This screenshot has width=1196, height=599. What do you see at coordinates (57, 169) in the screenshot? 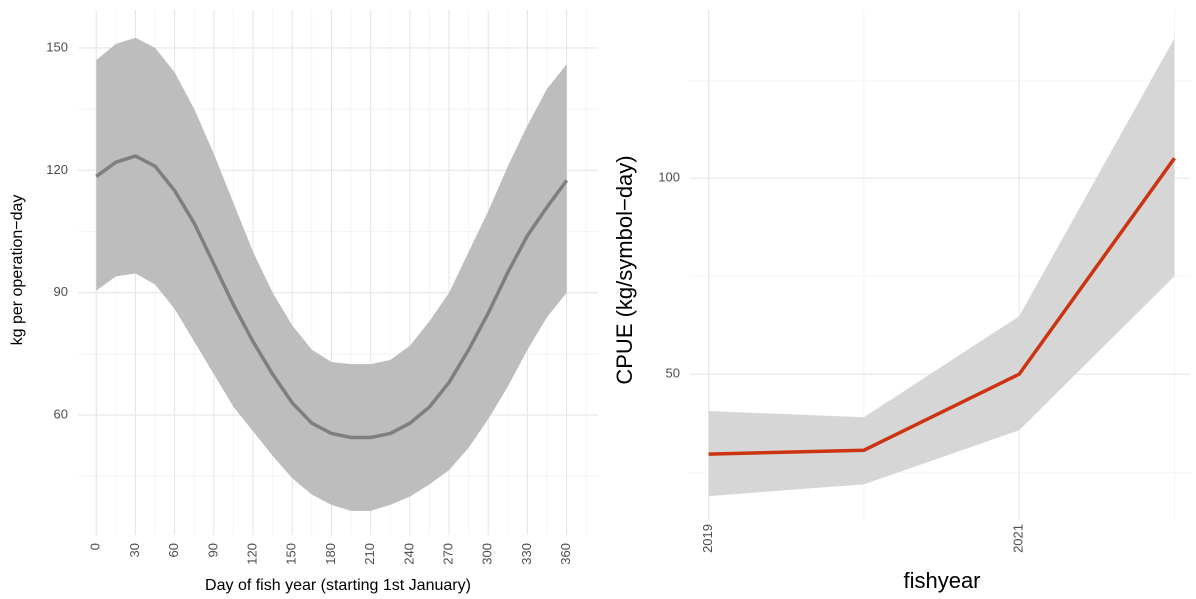
I see `y-tick-label: 120` at bounding box center [57, 169].